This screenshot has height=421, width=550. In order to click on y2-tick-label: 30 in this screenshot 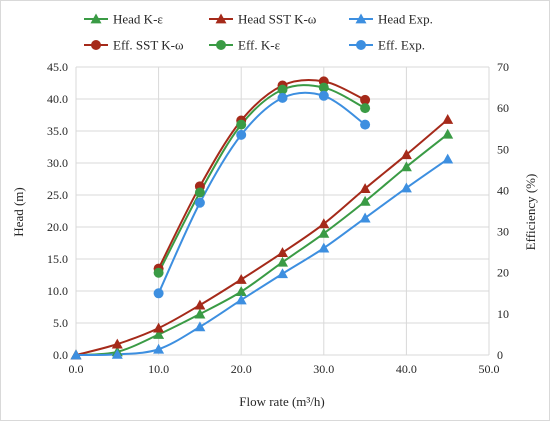, I will do `click(503, 232)`.